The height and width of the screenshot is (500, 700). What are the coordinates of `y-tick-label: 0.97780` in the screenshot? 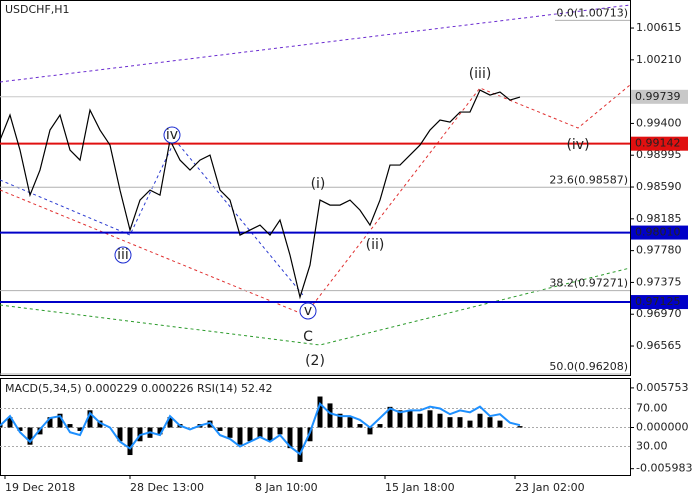 It's located at (659, 250).